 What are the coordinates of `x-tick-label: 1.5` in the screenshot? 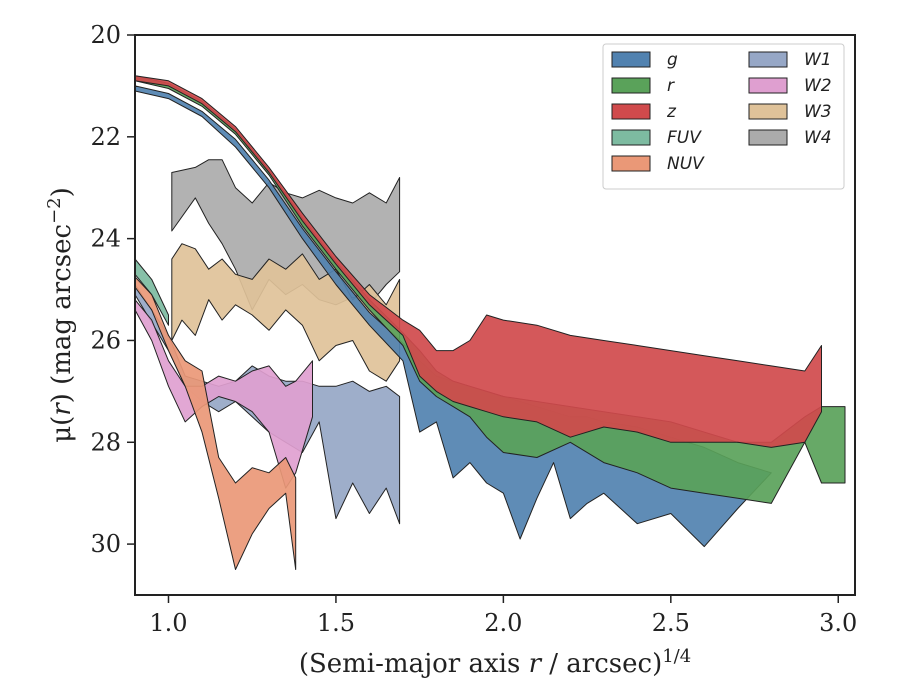 It's located at (336, 623).